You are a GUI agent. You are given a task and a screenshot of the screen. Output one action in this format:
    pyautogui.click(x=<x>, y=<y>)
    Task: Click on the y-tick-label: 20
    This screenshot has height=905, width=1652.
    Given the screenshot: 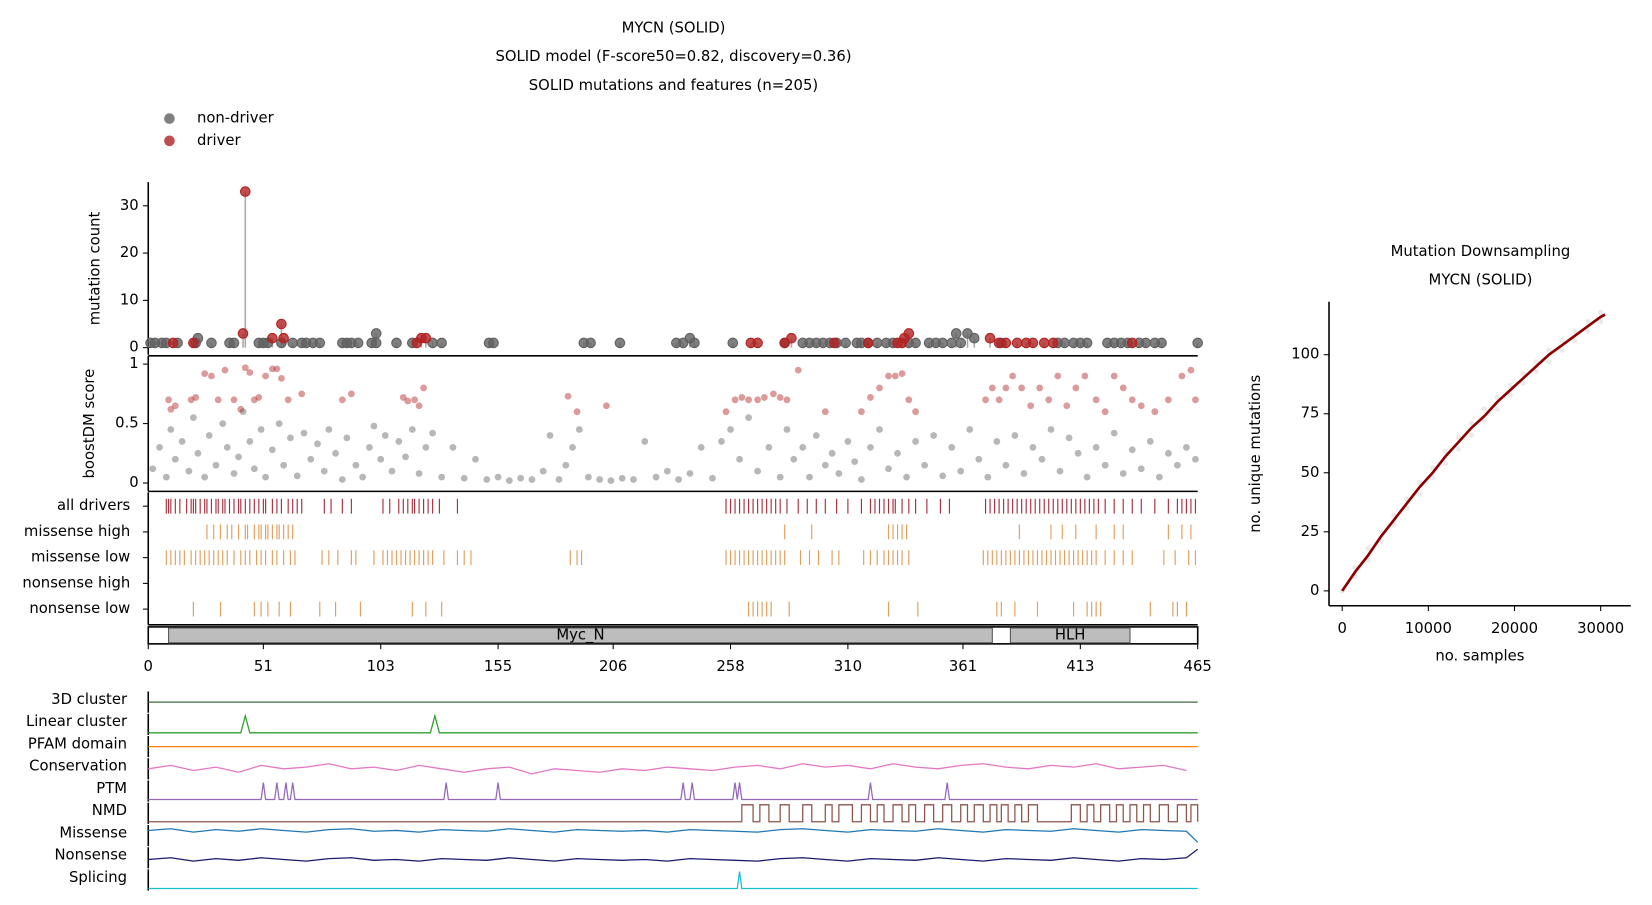 What is the action you would take?
    pyautogui.click(x=129, y=252)
    